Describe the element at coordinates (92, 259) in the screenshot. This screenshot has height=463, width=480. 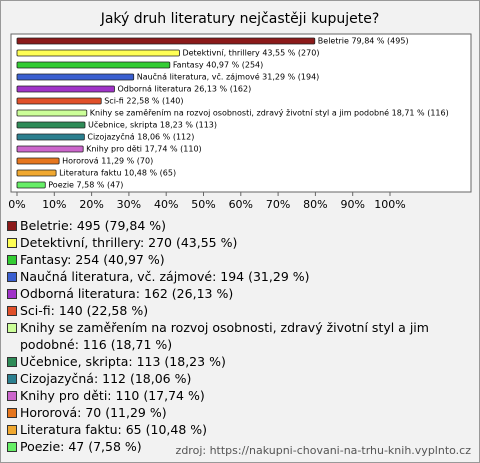
I see `legend-label: Fantasy: 254 (40,97 %)` at that location.